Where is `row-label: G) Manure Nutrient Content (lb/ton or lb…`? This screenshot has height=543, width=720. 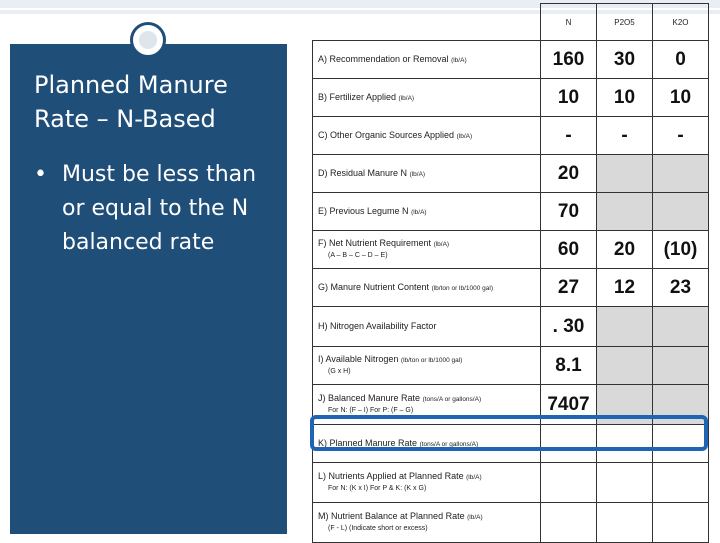
row-label: G) Manure Nutrient Content (lb/ton or lb… is located at coordinates (426, 287).